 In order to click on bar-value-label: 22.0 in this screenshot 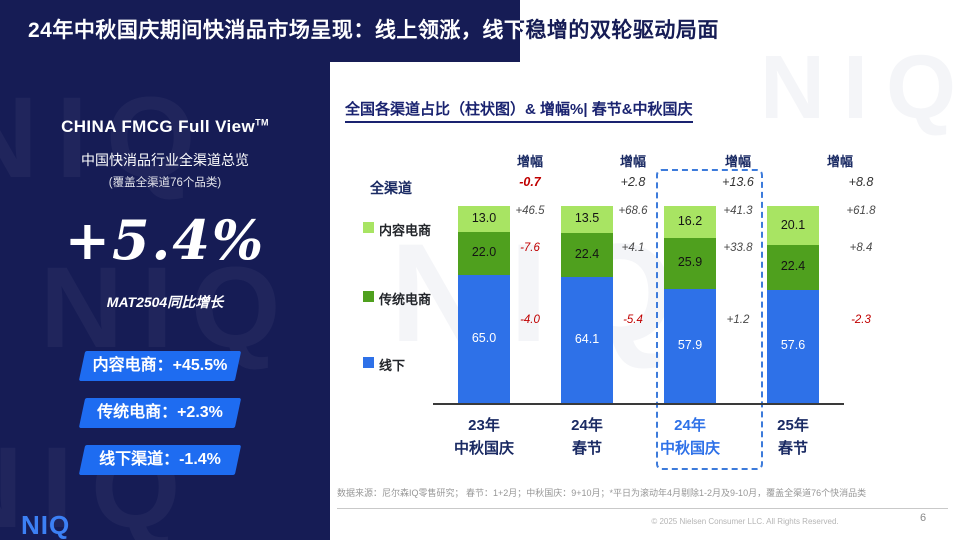, I will do `click(484, 252)`.